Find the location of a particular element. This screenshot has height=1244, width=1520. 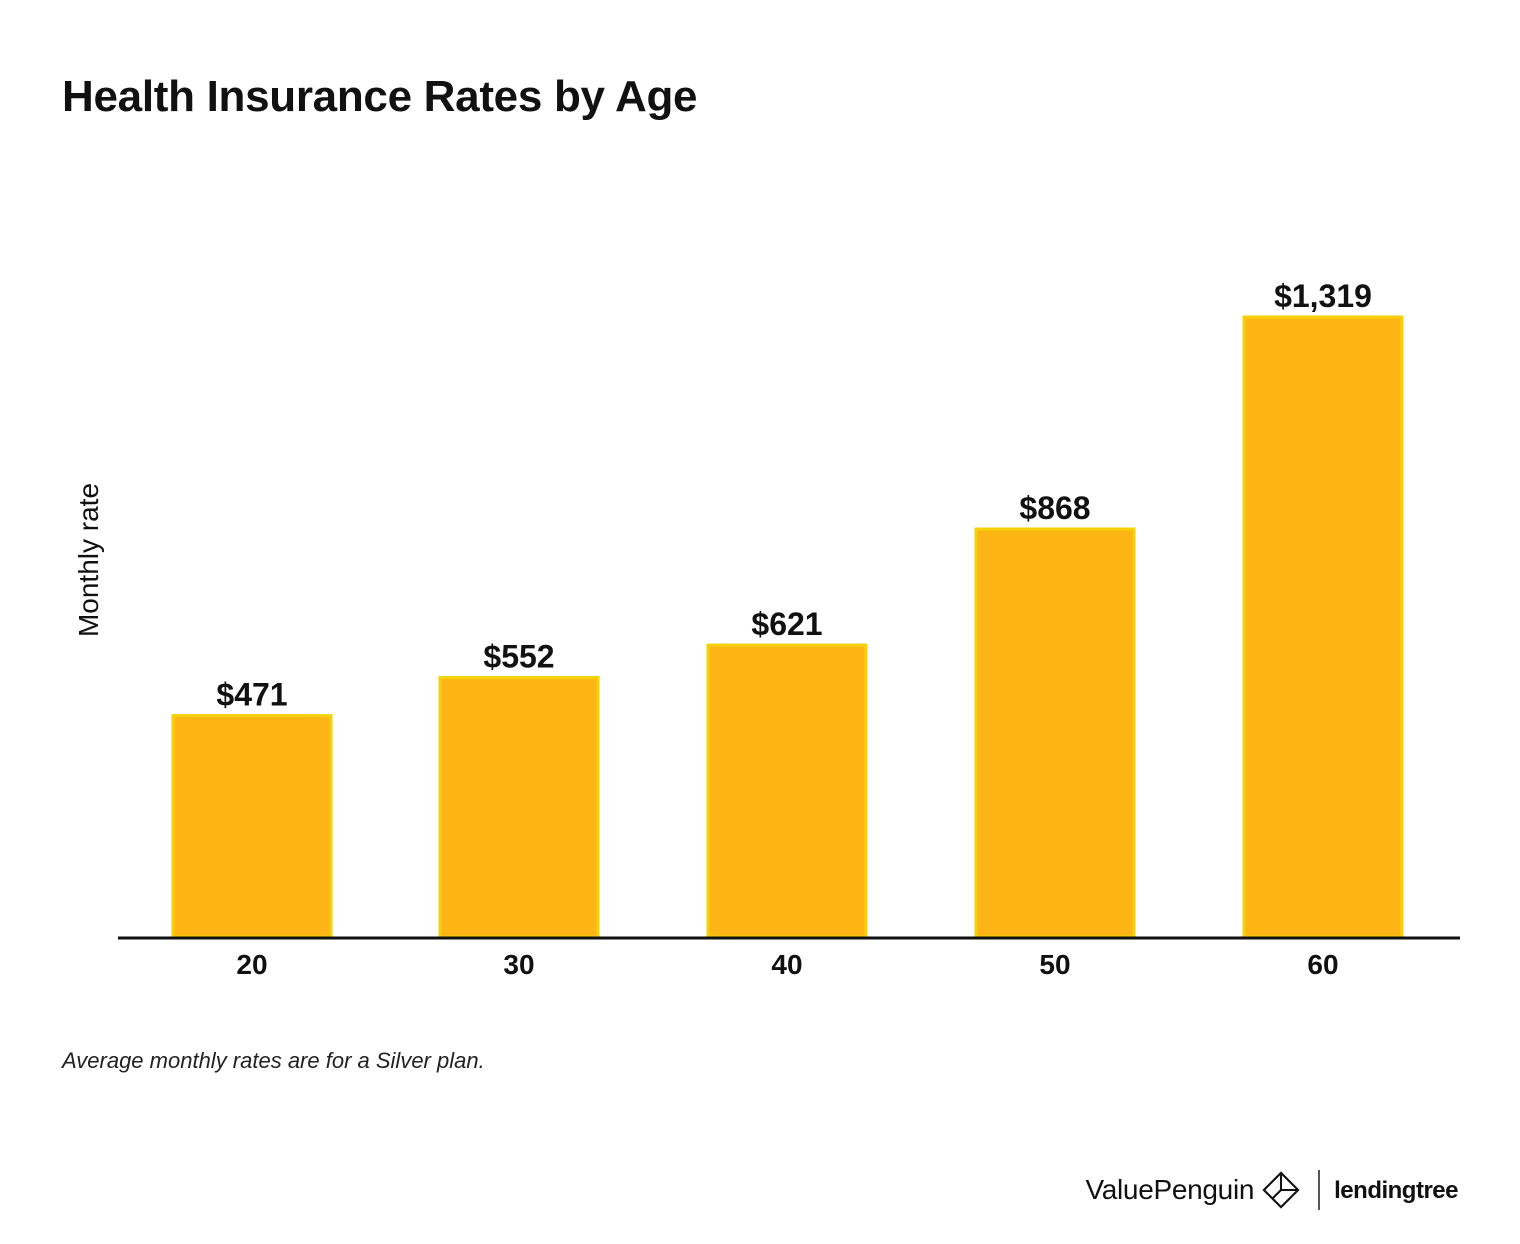

y-axis-label: Monthly rate is located at coordinates (88, 560).